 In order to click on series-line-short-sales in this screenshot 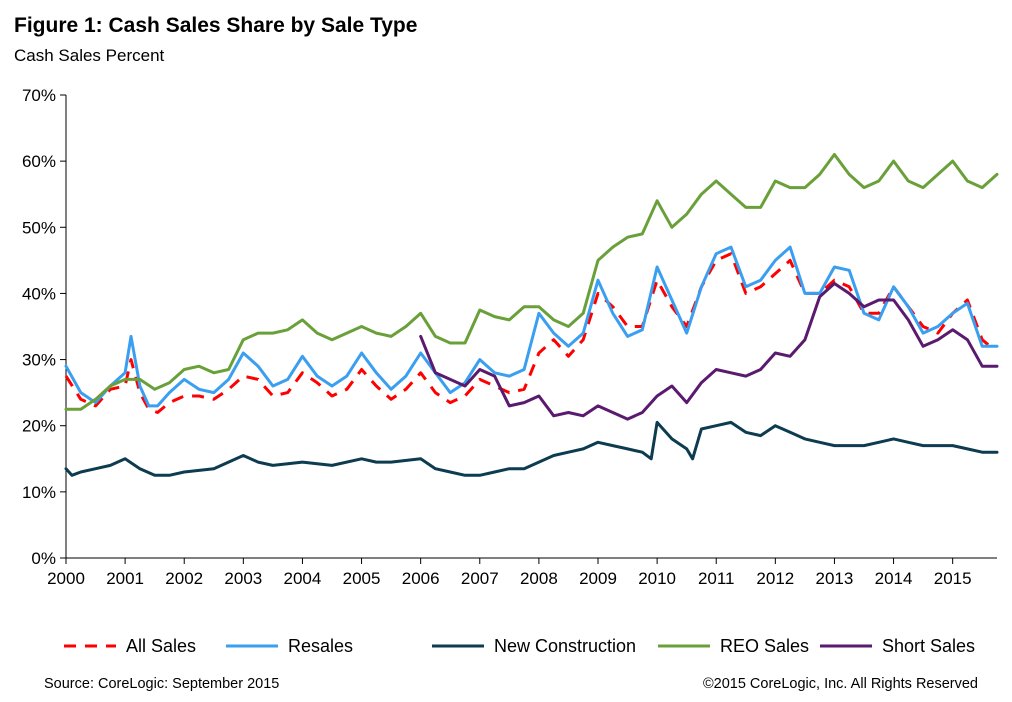, I will do `click(709, 351)`.